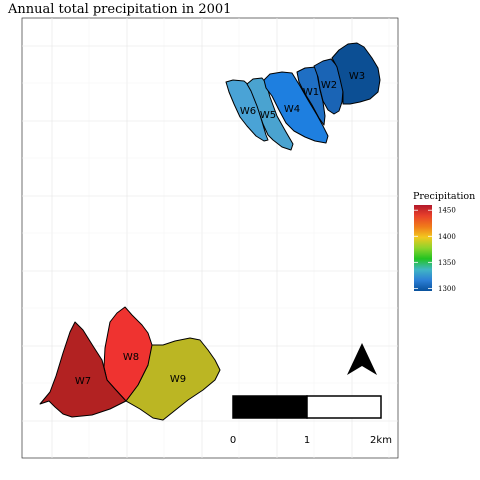 This screenshot has width=480, height=480. I want to click on north-arrow-icon, so click(362, 359).